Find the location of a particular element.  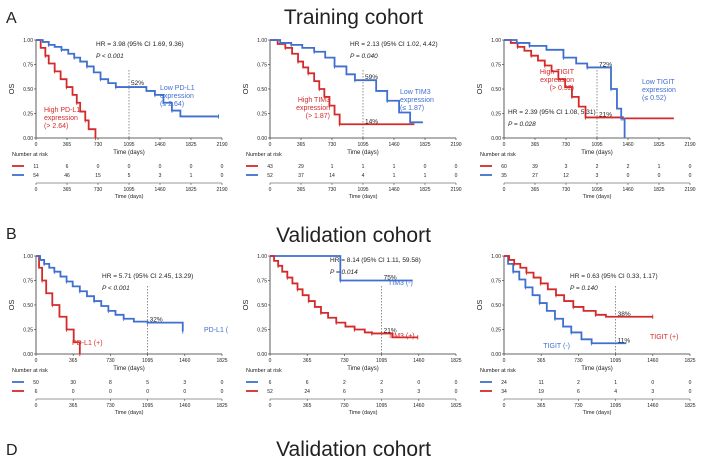

x-tick-label: 0 is located at coordinates (504, 145).